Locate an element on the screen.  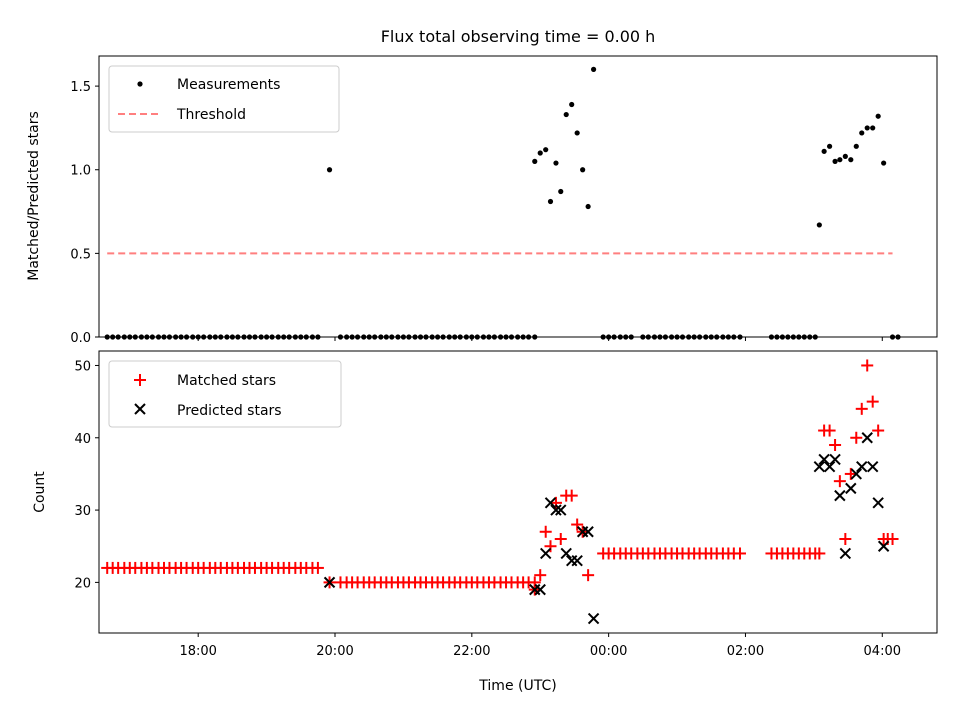
y-tick-label: 0.5 is located at coordinates (80, 254).